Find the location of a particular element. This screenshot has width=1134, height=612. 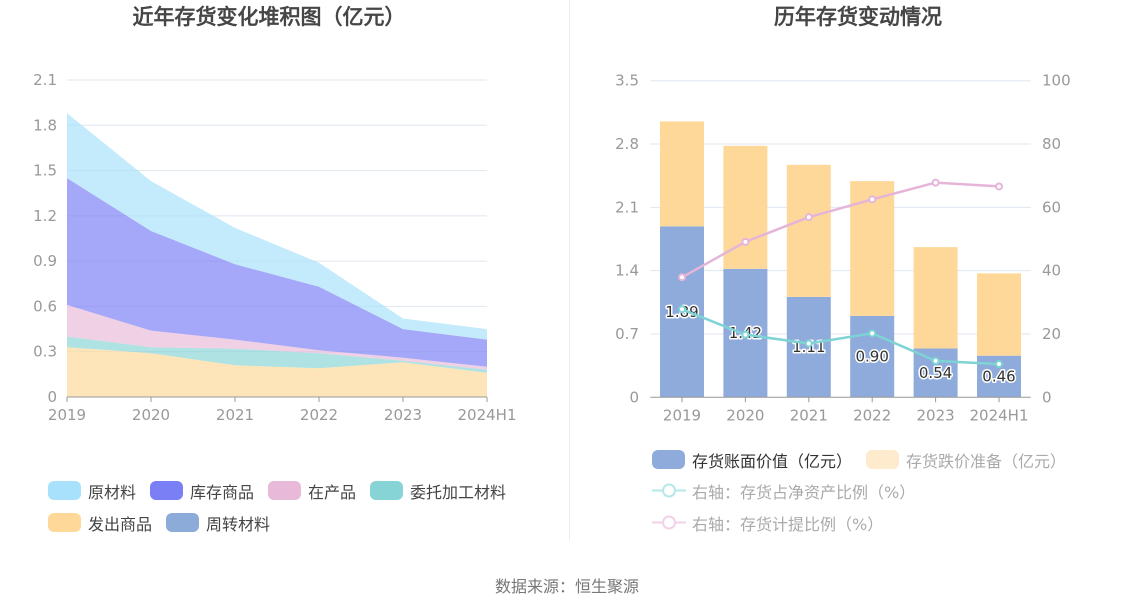

legend-item-finished-goods: 库存商品 is located at coordinates (202, 491).